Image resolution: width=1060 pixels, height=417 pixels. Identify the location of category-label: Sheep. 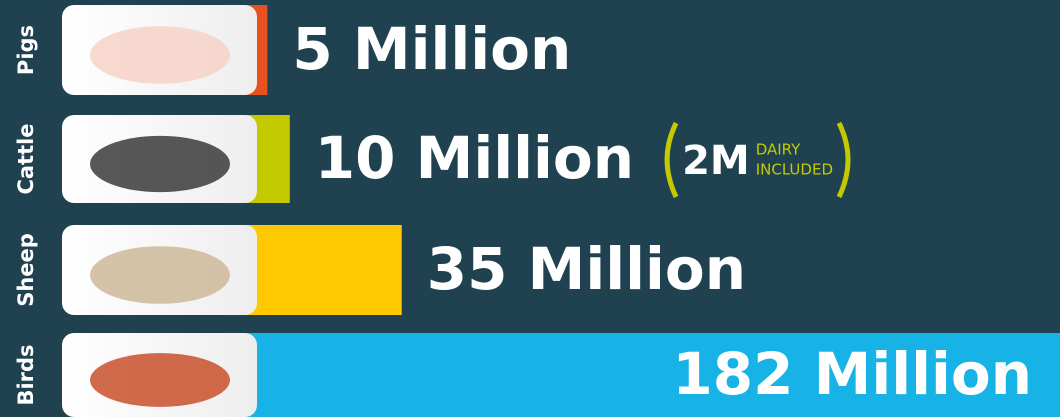
(26, 270).